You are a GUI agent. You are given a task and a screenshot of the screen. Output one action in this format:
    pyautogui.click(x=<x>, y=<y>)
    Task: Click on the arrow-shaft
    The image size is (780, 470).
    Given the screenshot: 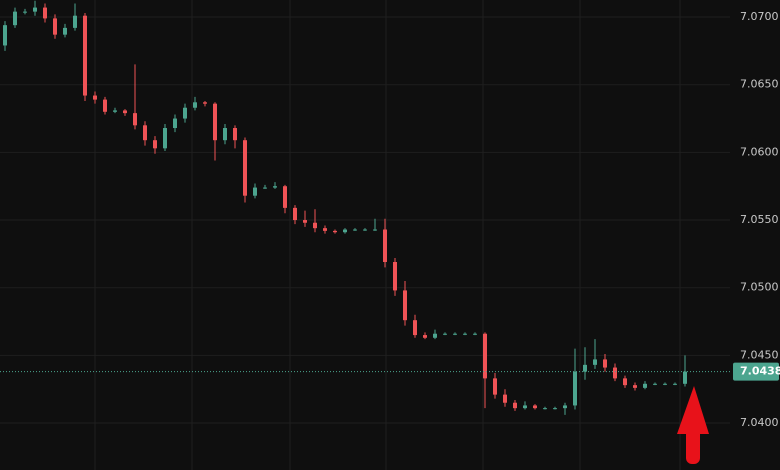 What is the action you would take?
    pyautogui.click(x=693, y=446)
    